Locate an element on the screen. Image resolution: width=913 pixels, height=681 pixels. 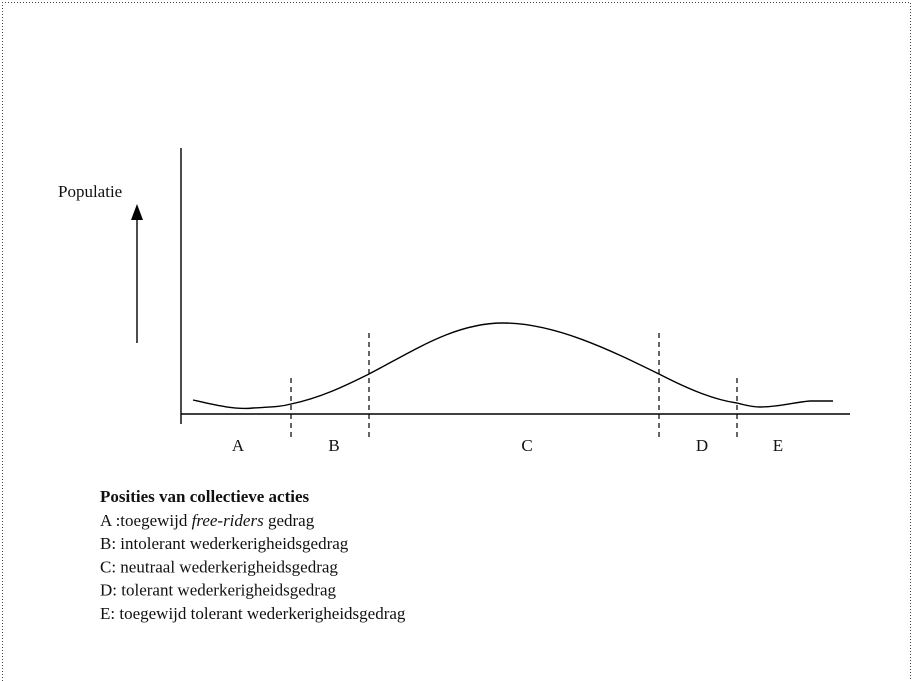
legend-item: B: intolerant wederkerigheidsgedrag is located at coordinates (224, 543).